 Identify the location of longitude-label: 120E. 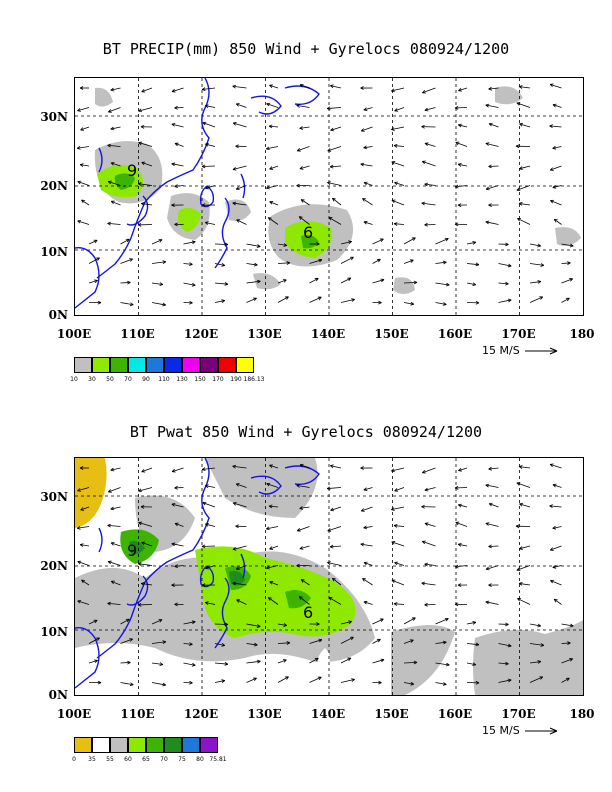
(201, 334).